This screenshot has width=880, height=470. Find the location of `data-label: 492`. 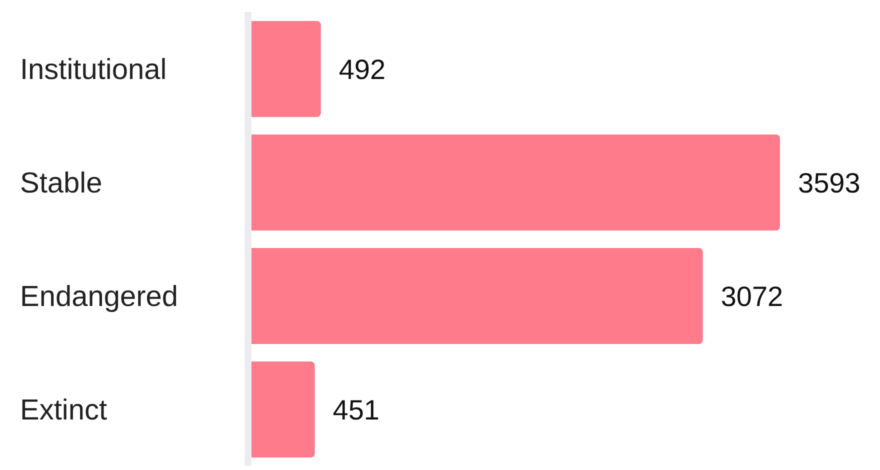

data-label: 492 is located at coordinates (362, 69).